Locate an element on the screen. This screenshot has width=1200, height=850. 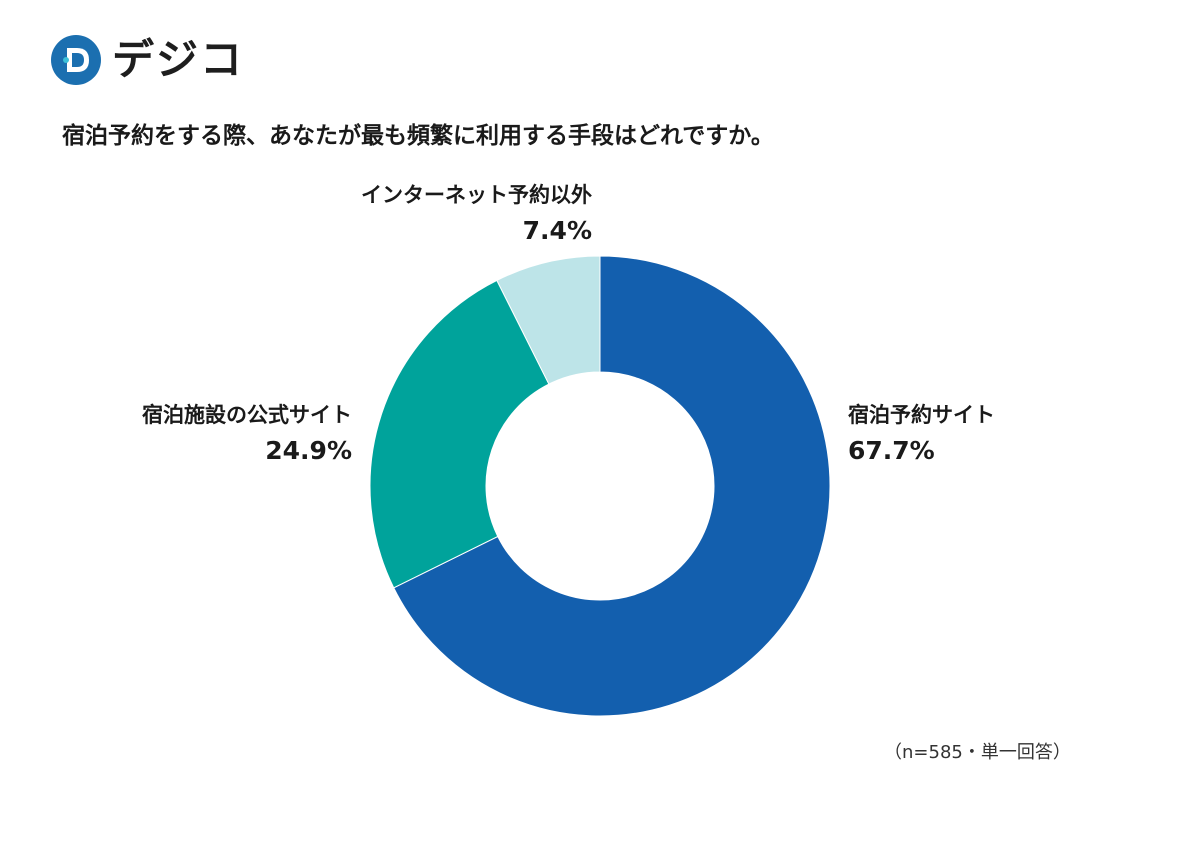
label-booking-site-name: 宿泊予約サイト is located at coordinates (921, 415).